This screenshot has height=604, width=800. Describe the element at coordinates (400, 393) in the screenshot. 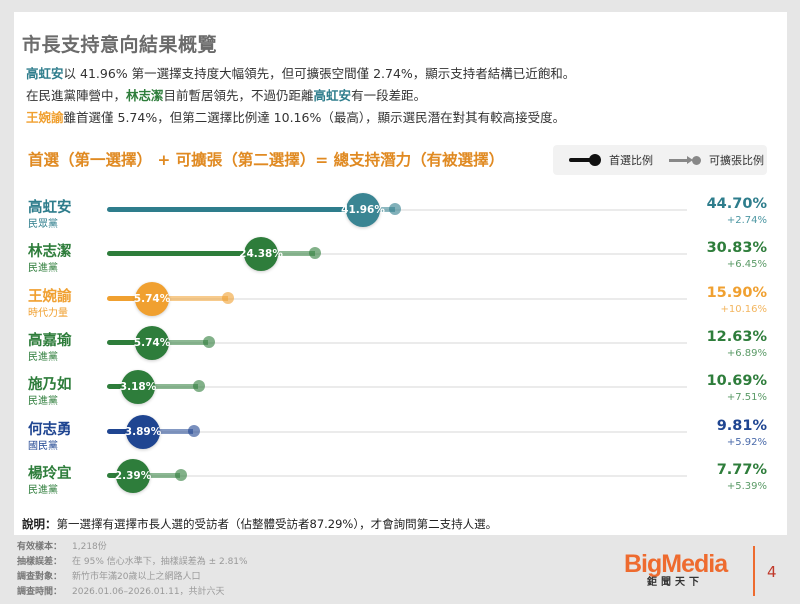

I see `chart-row: 施乃如 民進黨 3.18% 10.69% +7.51%` at that location.